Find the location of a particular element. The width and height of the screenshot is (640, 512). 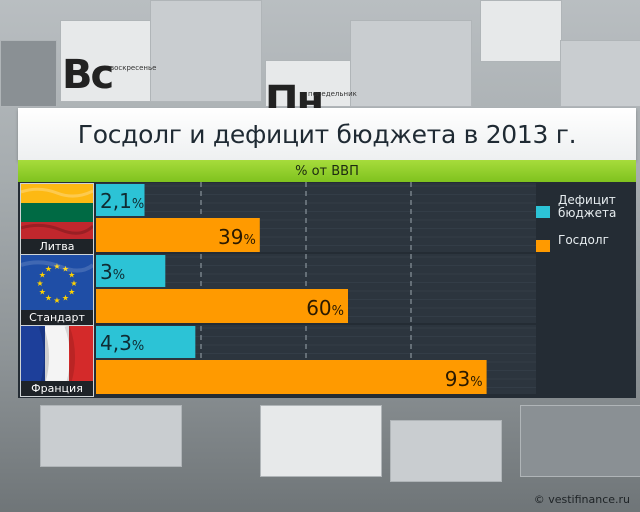

data-label-debt: 93% is located at coordinates (464, 379).